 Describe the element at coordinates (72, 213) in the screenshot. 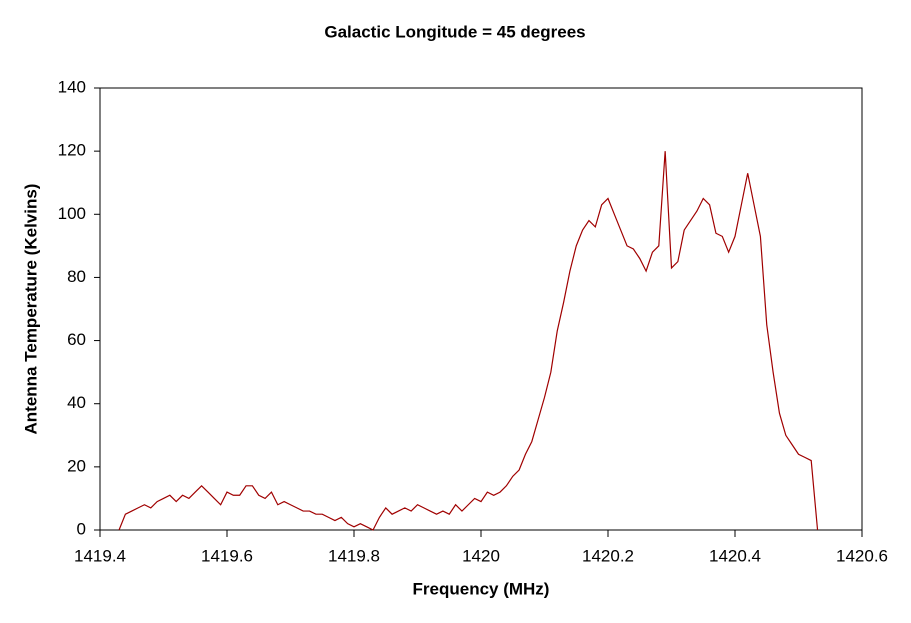

I see `y-tick-label: 100` at that location.